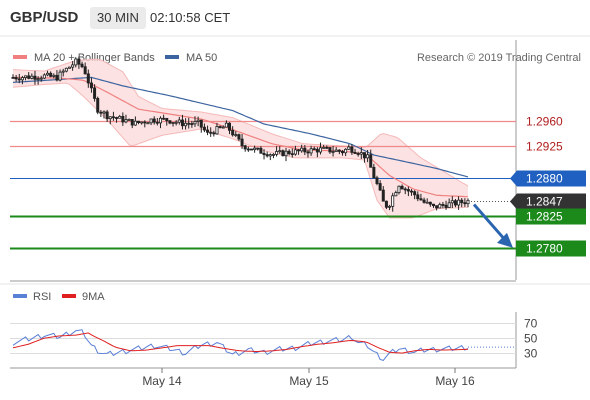 This screenshot has height=400, width=590. I want to click on pivot-label: 1.2925, so click(544, 147).